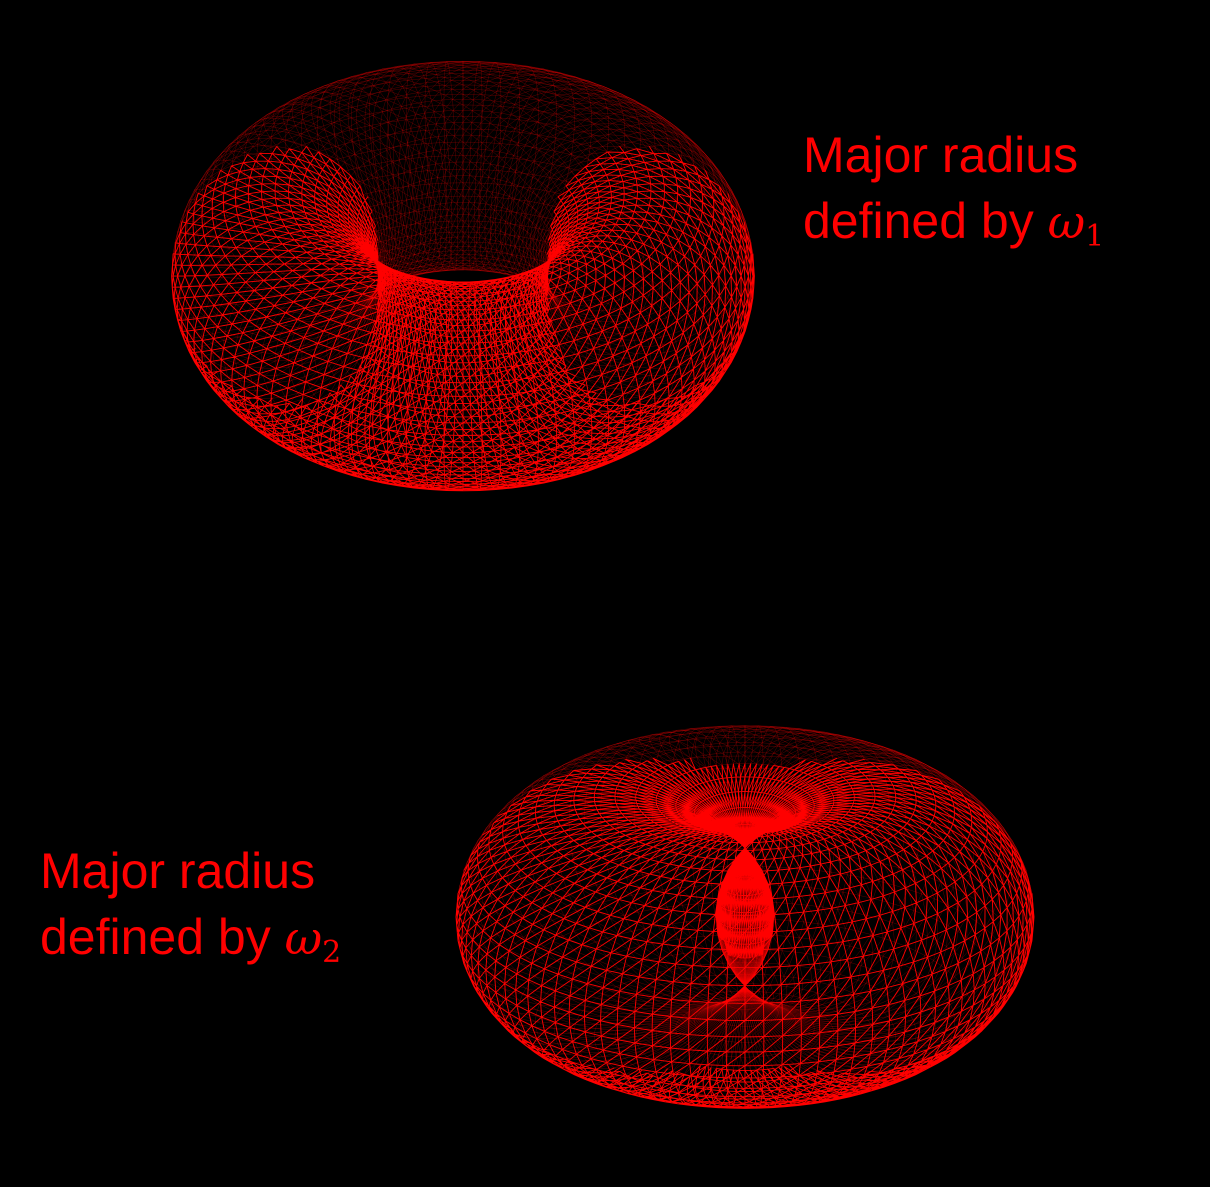 The image size is (1210, 1187). I want to click on torus-1-label: Major radius defined by ω1, so click(953, 188).